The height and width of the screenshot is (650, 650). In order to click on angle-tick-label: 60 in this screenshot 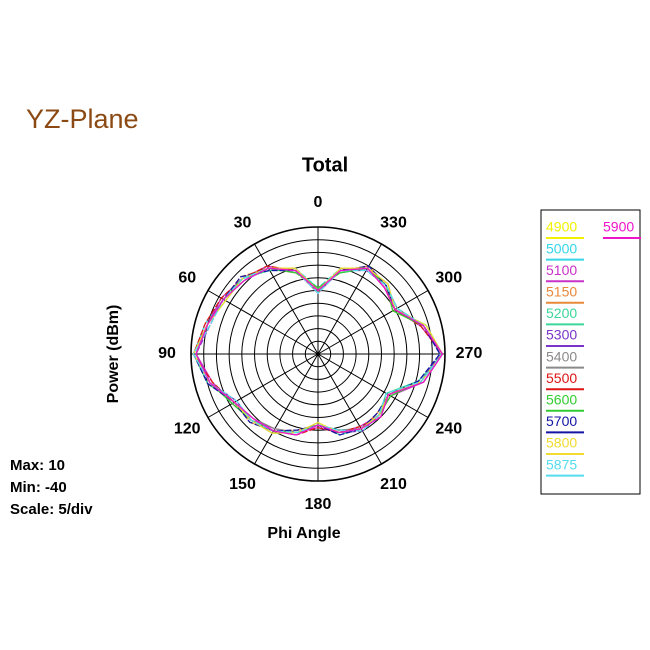, I will do `click(187, 278)`.